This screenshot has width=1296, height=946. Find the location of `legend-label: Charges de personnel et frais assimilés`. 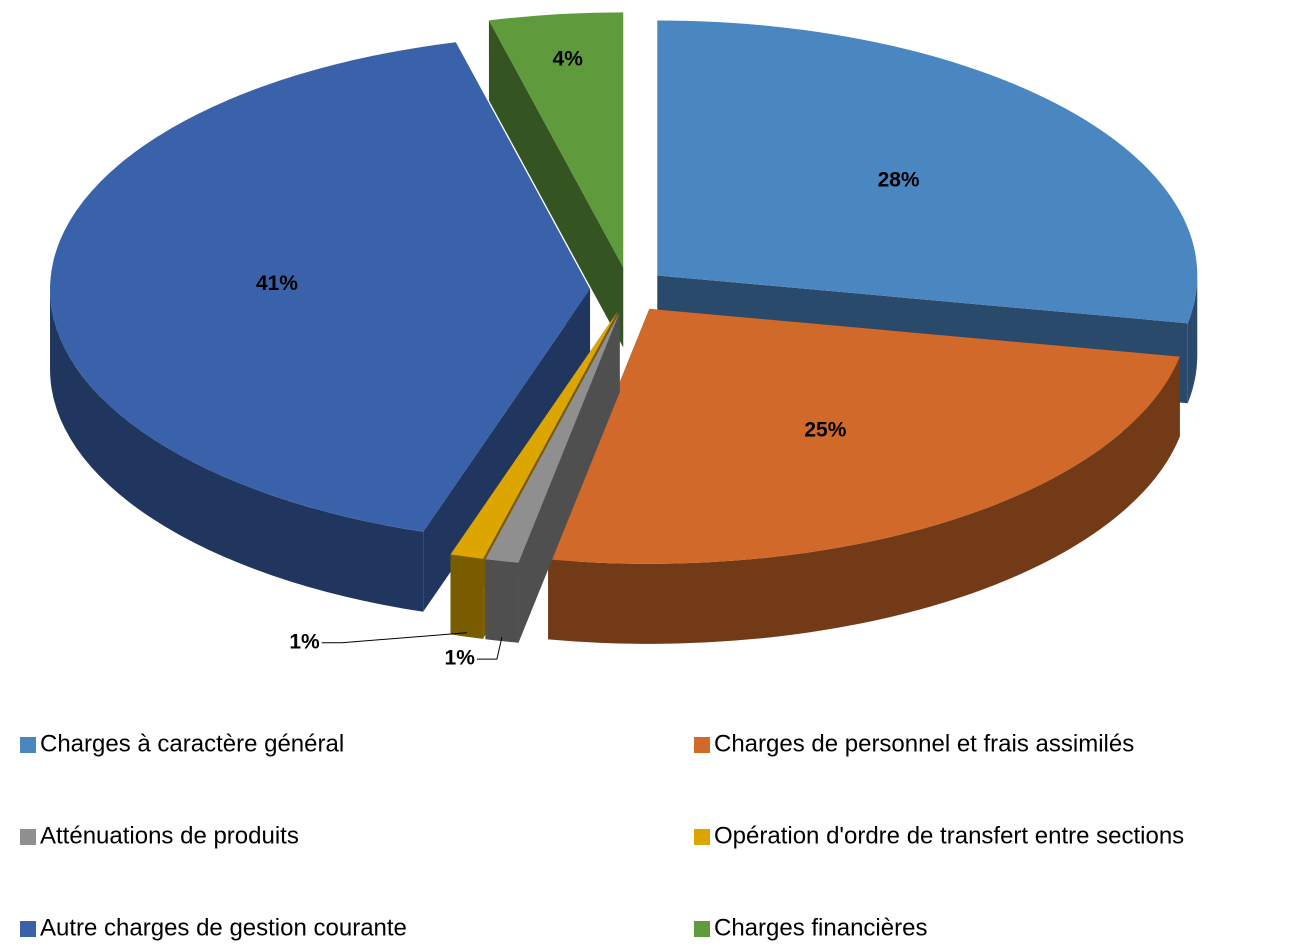

legend-label: Charges de personnel et frais assimilés is located at coordinates (924, 743).